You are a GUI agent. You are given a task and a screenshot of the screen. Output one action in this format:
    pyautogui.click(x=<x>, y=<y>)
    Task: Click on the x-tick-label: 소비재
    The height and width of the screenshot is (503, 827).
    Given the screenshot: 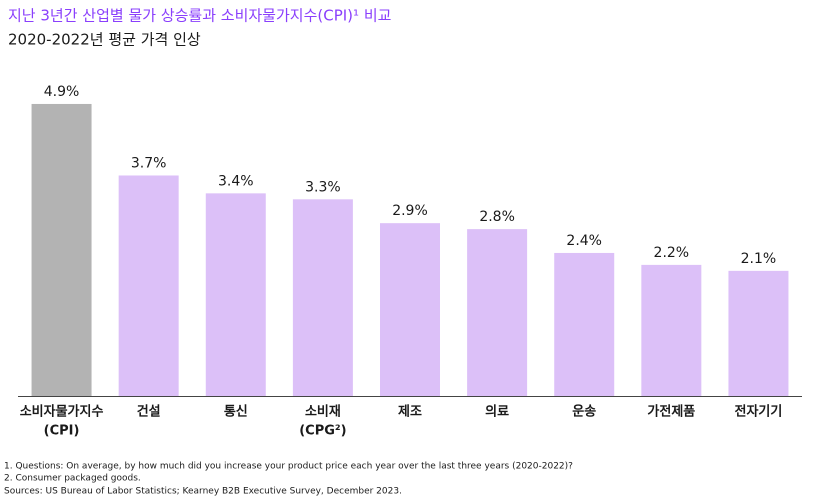 What is the action you would take?
    pyautogui.click(x=323, y=412)
    